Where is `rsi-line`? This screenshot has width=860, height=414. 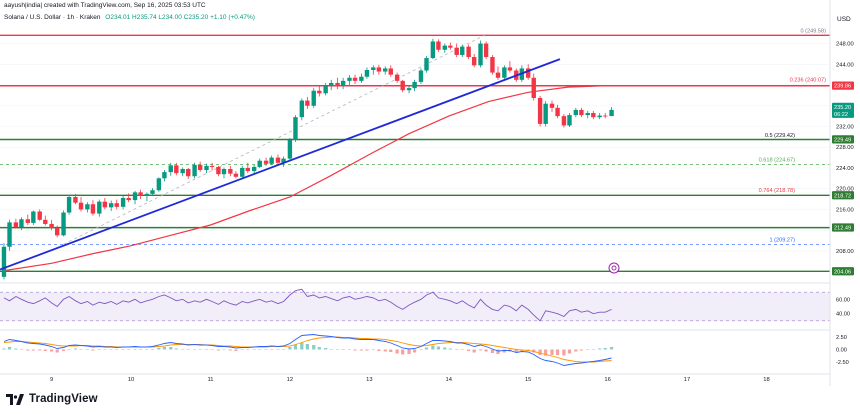 rsi-line is located at coordinates (307, 305).